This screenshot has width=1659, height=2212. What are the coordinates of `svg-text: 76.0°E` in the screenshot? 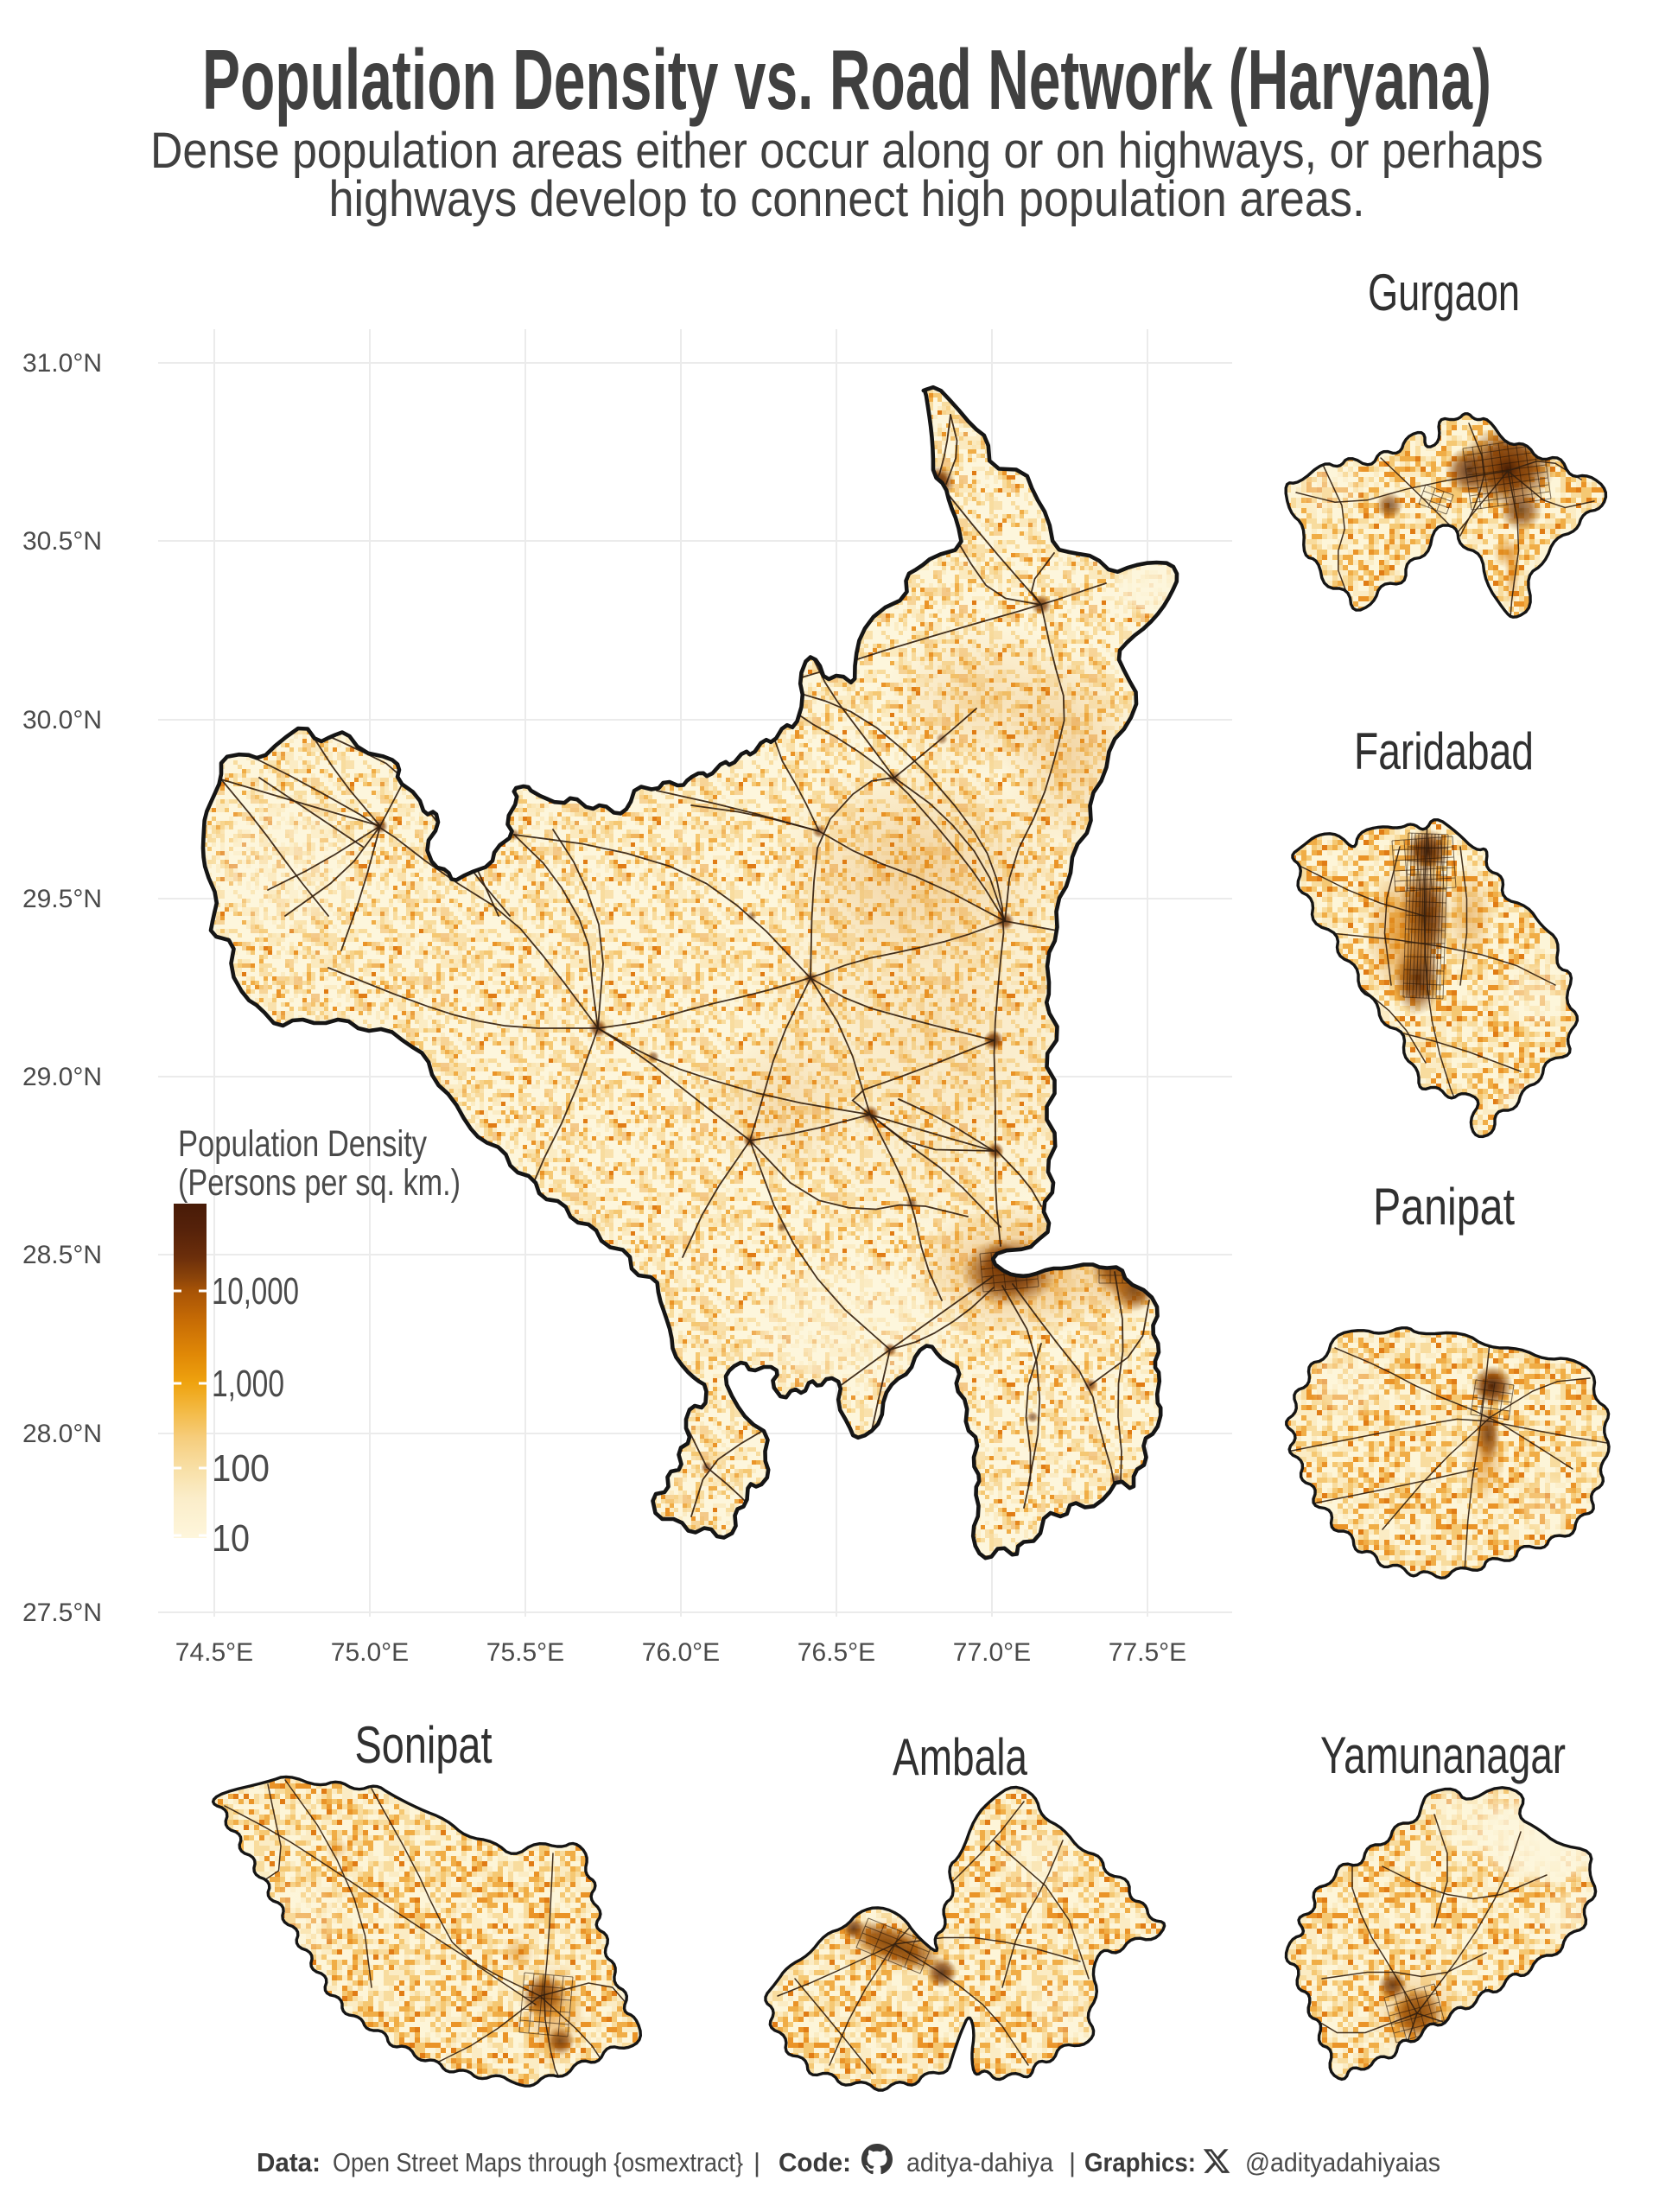 It's located at (681, 1652).